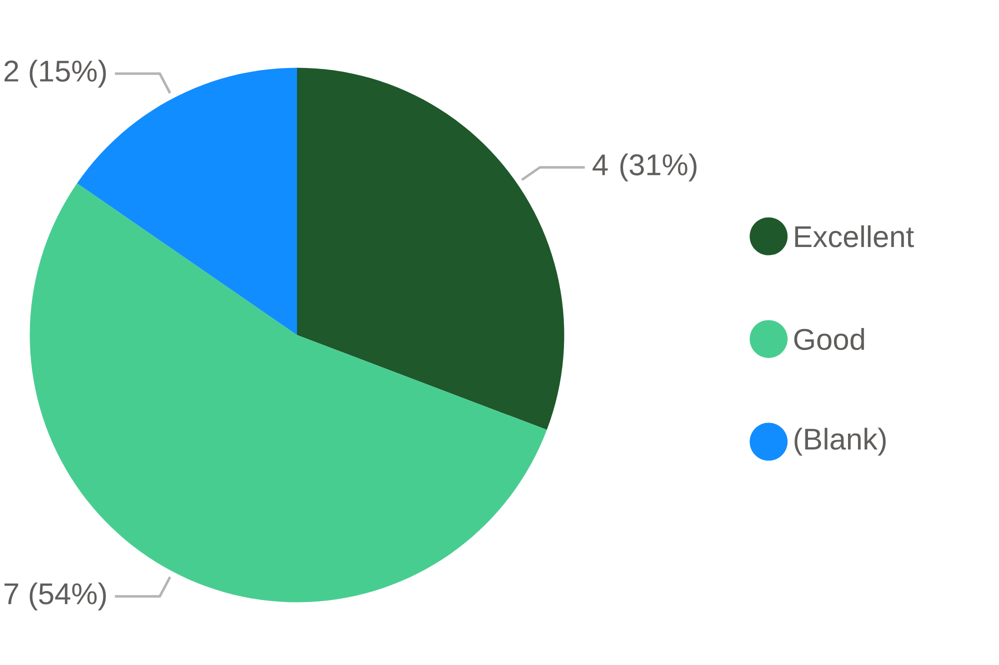 The height and width of the screenshot is (665, 999). Describe the element at coordinates (840, 442) in the screenshot. I see `legend-label: (Blank)` at that location.